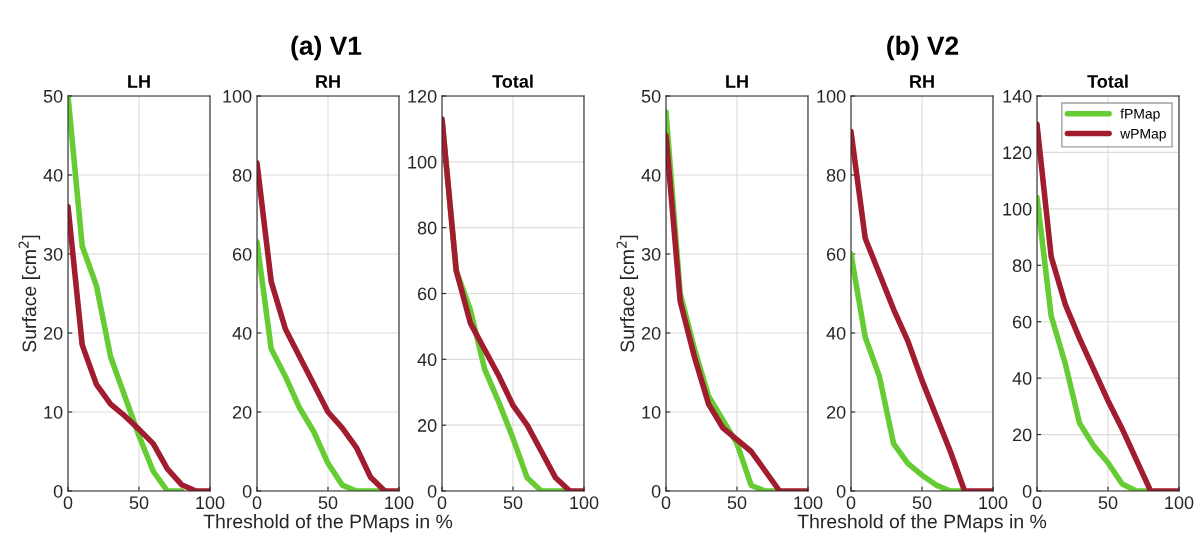  I want to click on legend-label: fPMap, so click(1140, 115).